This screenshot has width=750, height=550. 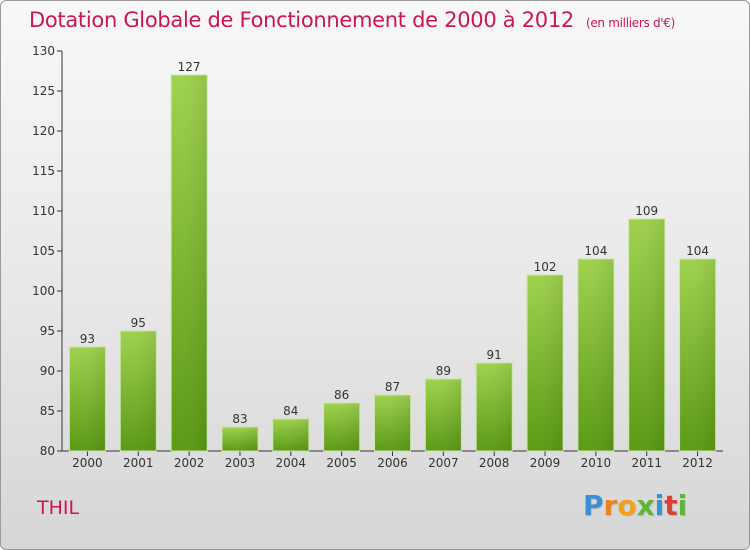 I want to click on x-tick-label: 2004, so click(x=291, y=463).